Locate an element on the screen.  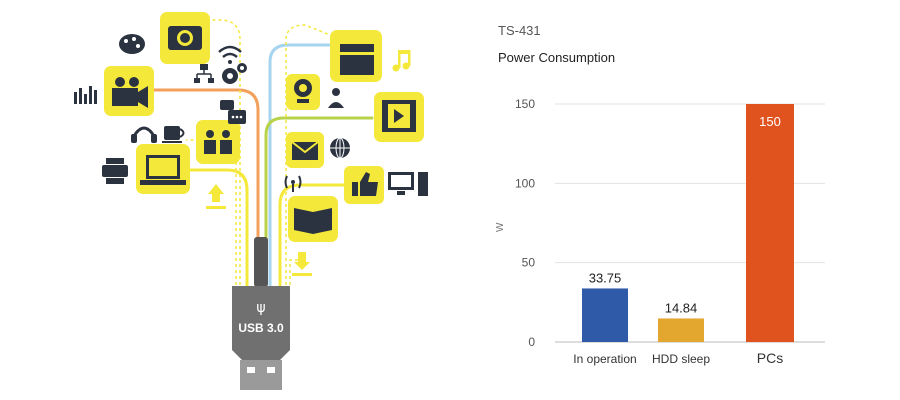
book-icon is located at coordinates (313, 219).